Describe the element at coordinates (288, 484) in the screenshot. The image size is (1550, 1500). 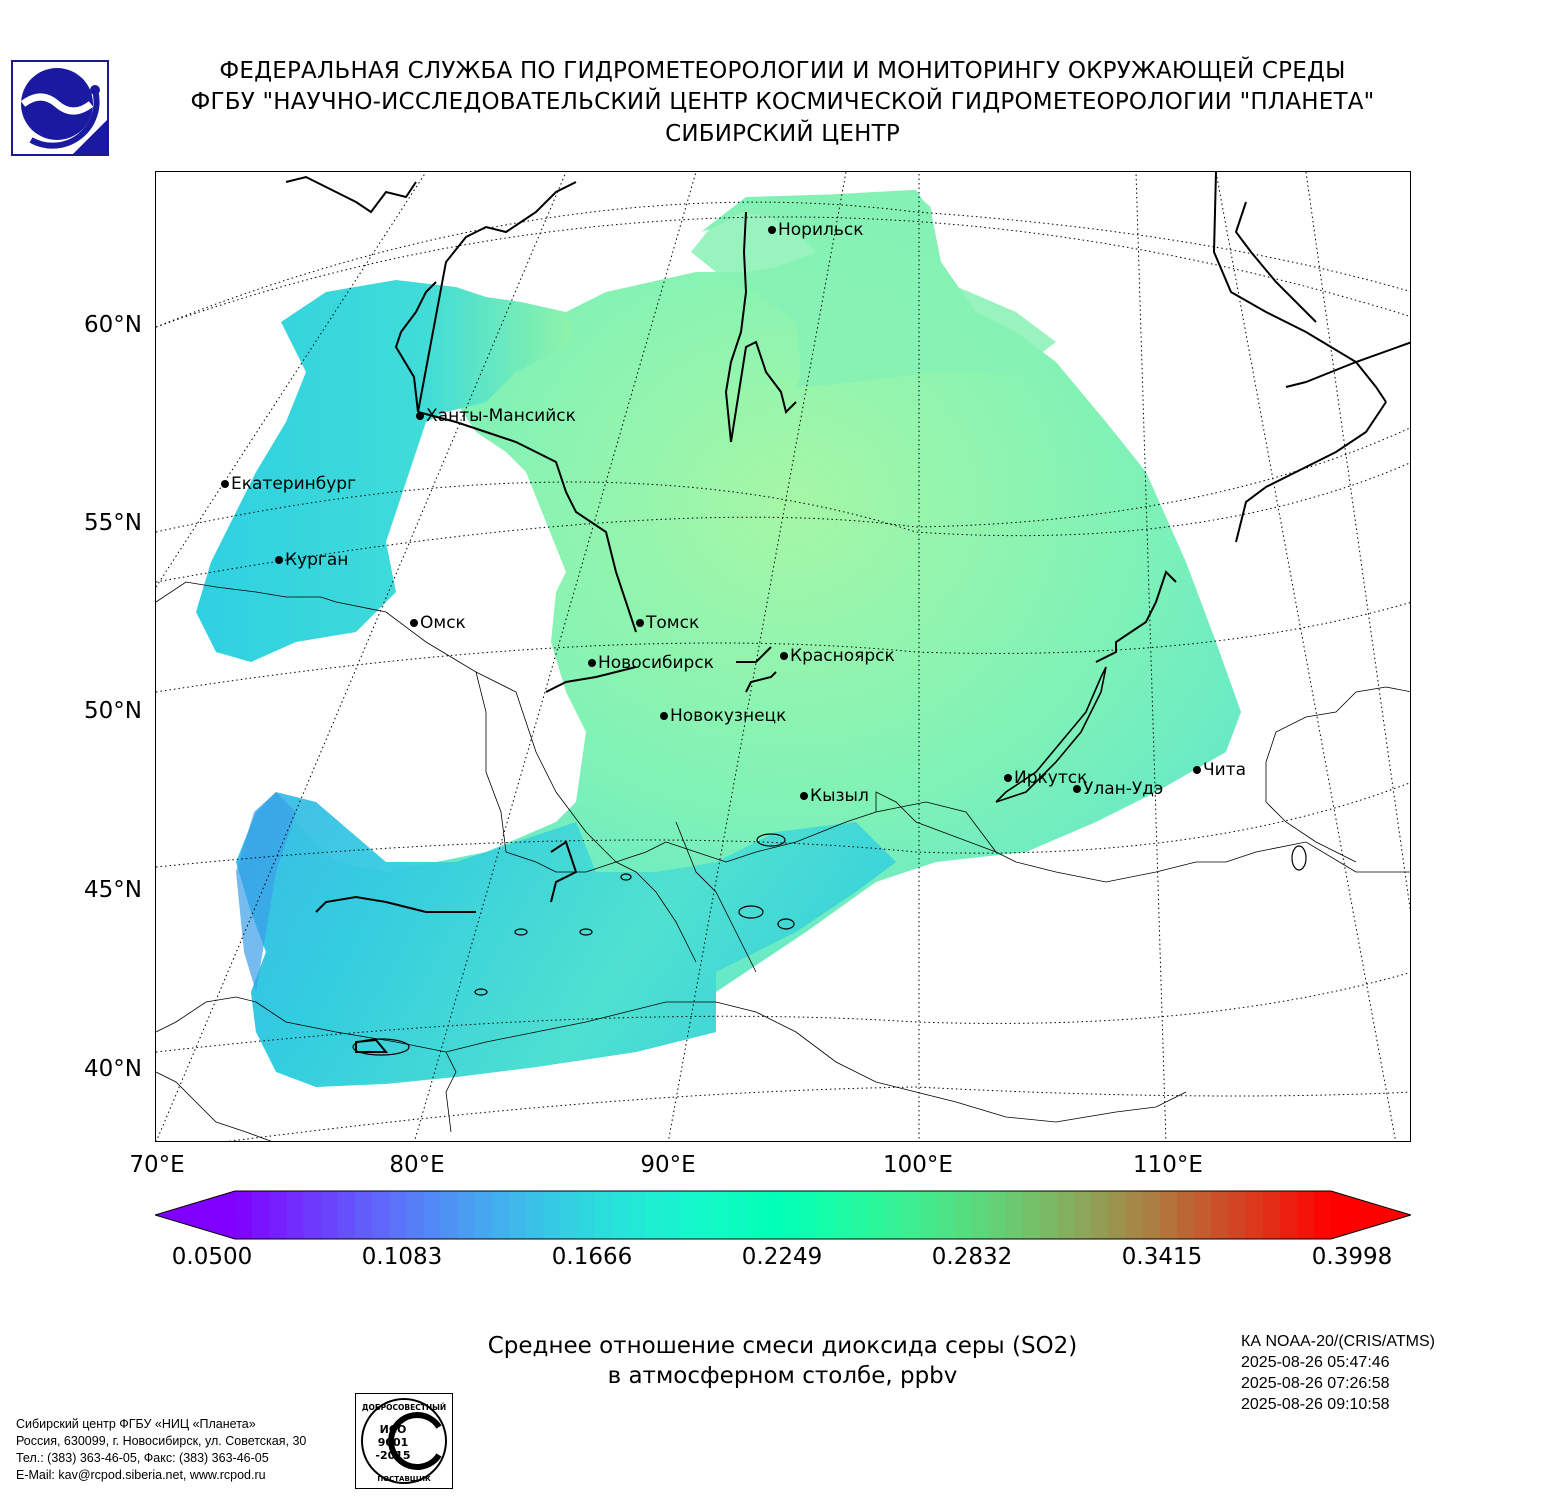
I see `city-label: Екатеринбург` at that location.